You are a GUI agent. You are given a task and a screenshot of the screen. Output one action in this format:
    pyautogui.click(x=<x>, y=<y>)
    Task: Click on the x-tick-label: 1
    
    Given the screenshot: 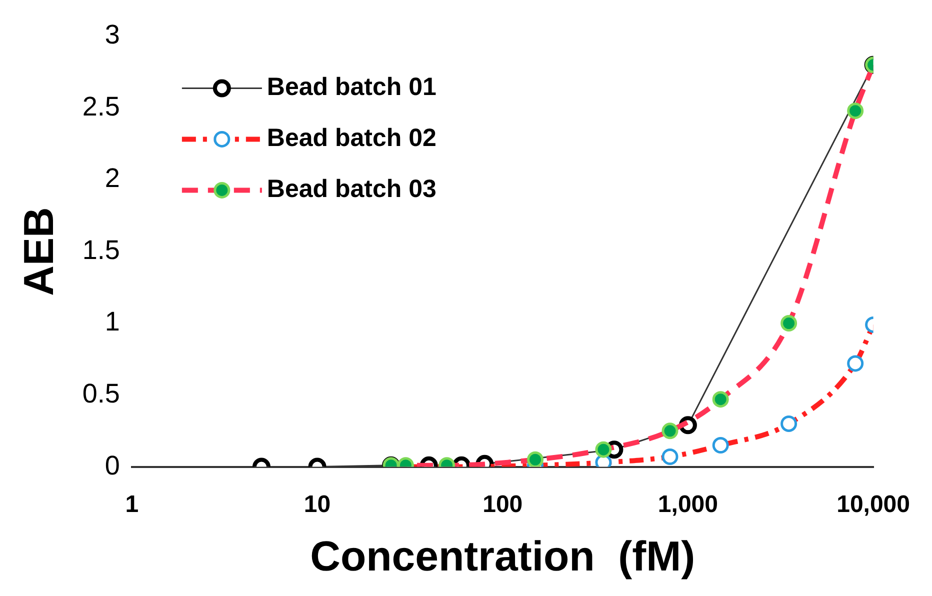 What is the action you would take?
    pyautogui.click(x=132, y=504)
    